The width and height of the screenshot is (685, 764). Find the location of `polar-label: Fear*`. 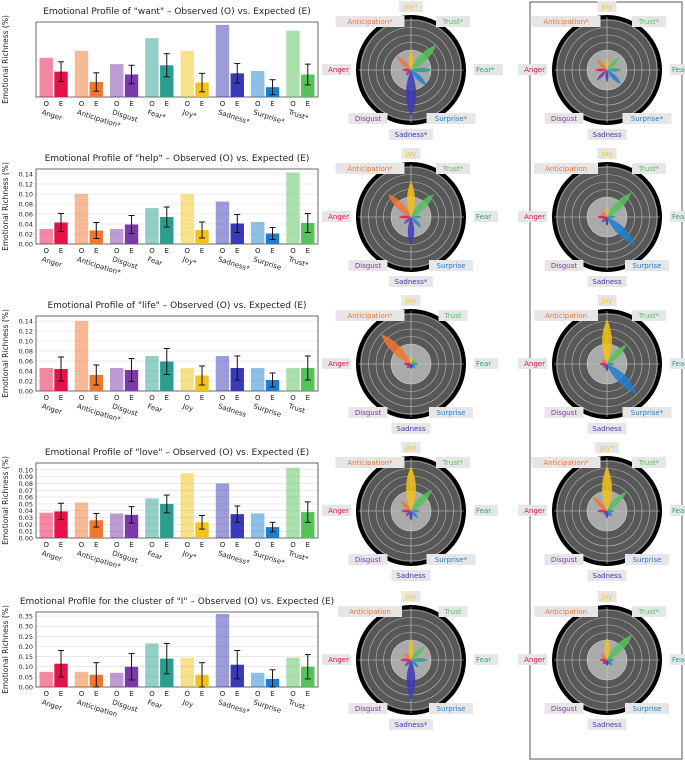

polar-label: Fear* is located at coordinates (485, 70).